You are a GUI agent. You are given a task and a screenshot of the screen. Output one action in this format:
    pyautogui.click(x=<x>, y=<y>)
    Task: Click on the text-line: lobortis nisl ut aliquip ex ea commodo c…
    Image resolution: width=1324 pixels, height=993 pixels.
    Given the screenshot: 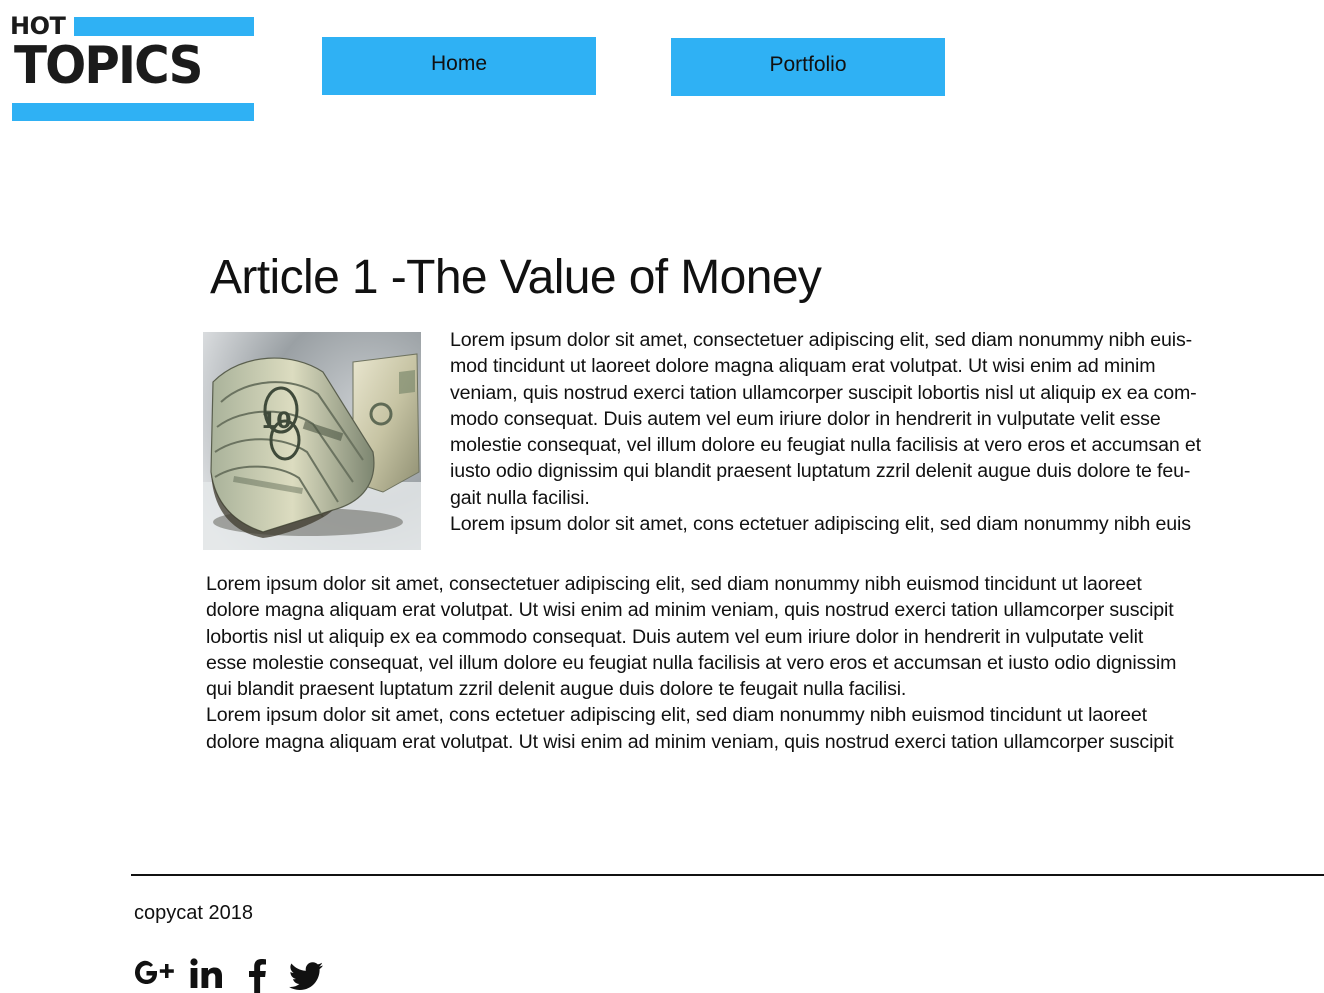 What is the action you would take?
    pyautogui.click(x=675, y=636)
    